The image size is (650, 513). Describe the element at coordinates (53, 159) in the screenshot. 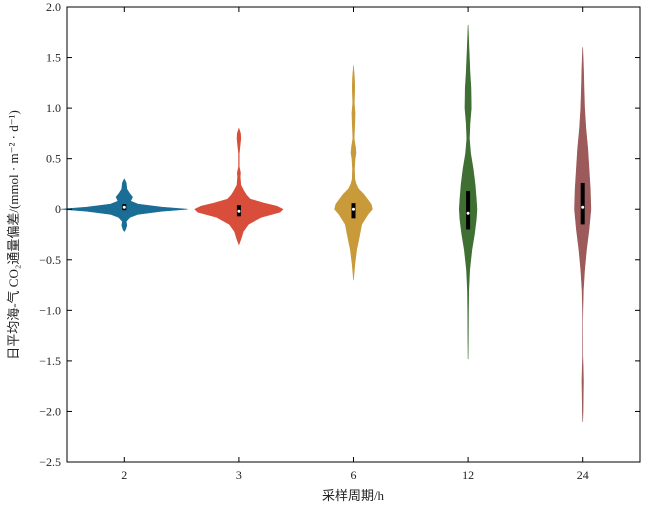

I see `y-tick-label: 0.5` at that location.